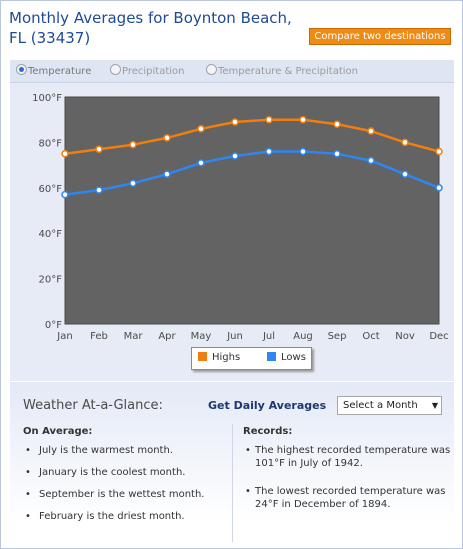 This screenshot has width=463, height=549. What do you see at coordinates (268, 336) in the screenshot?
I see `x-tick-label: Jul` at bounding box center [268, 336].